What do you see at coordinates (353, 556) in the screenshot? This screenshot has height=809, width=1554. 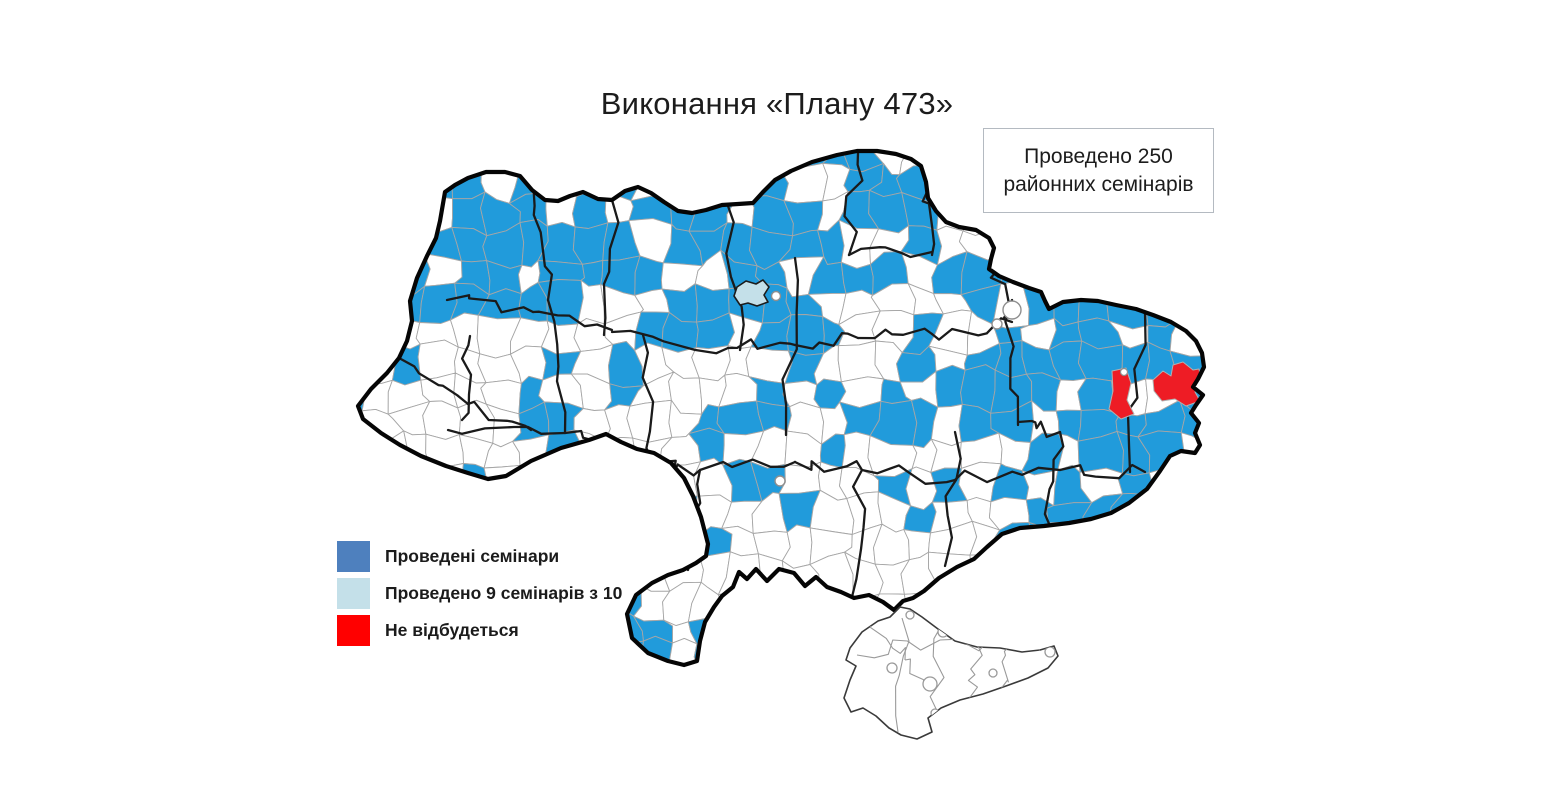 I see `legend-swatch-done` at bounding box center [353, 556].